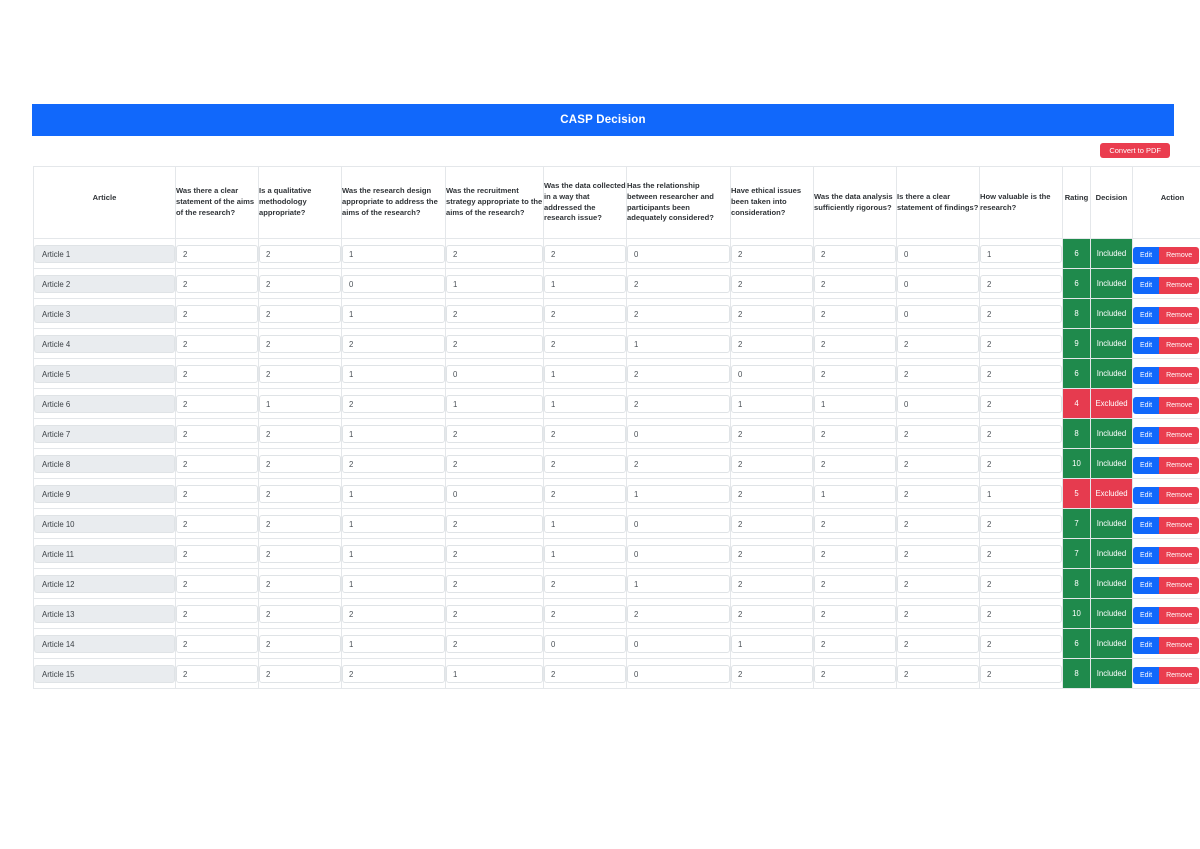 The width and height of the screenshot is (1200, 849). I want to click on score-input-q7: 0, so click(772, 373).